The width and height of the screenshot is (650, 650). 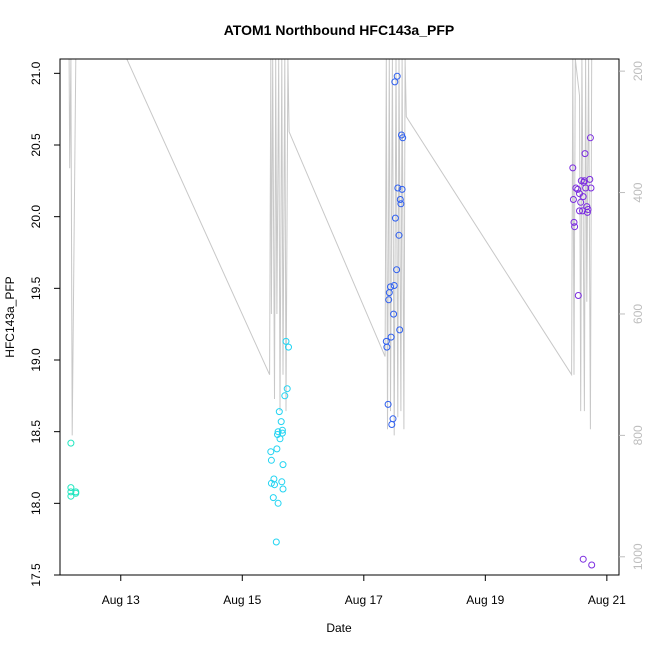 I want to click on x-tick-label: Aug 13, so click(x=121, y=600).